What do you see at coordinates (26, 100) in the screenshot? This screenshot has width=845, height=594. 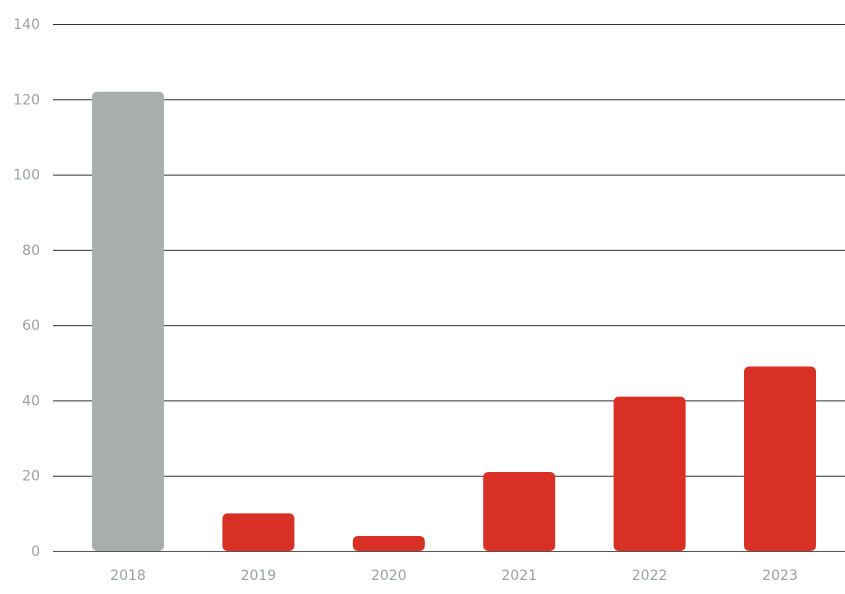 I see `y-tick-label: 120` at bounding box center [26, 100].